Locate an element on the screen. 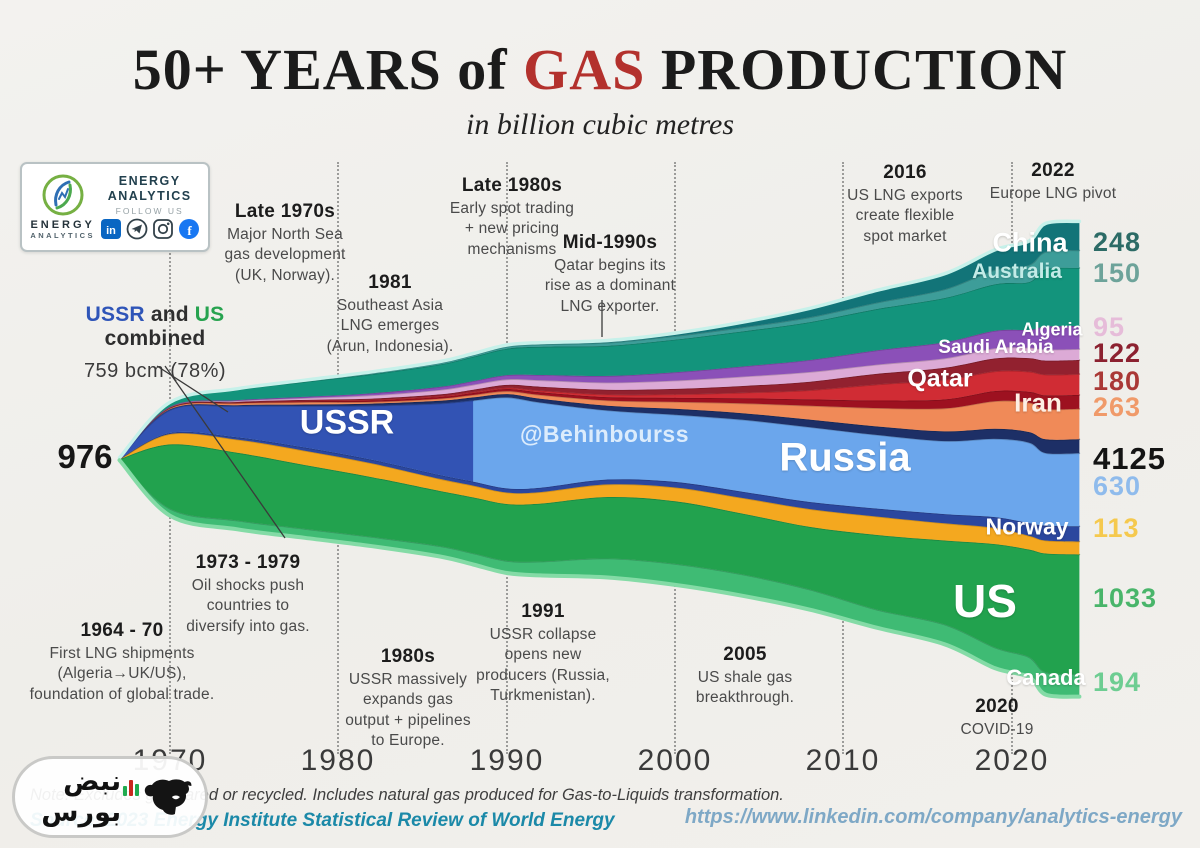  chart-subtitle: in billion cubic metres is located at coordinates (599, 124).